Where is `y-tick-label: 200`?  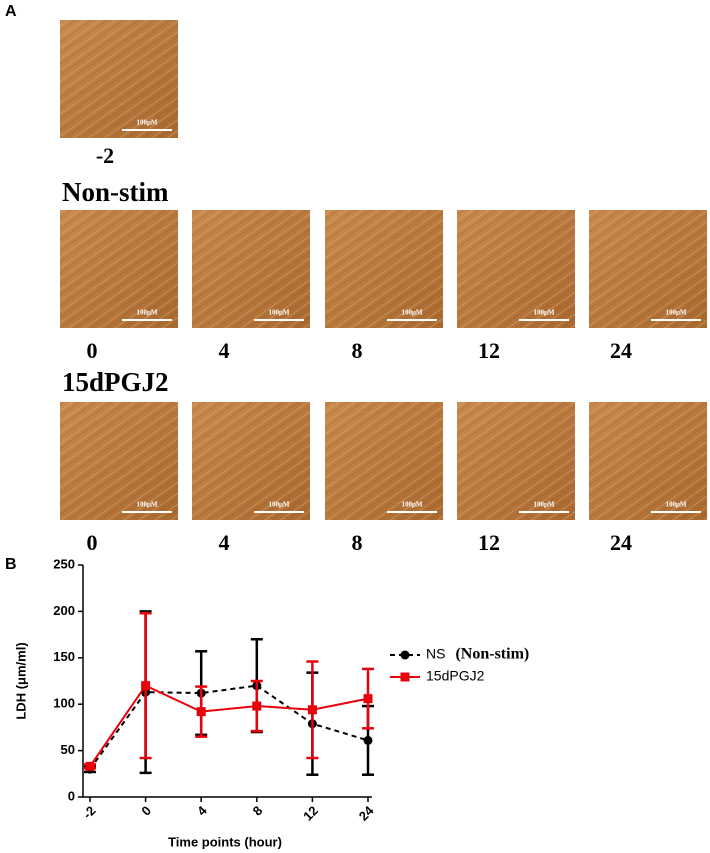 y-tick-label: 200 is located at coordinates (64, 610).